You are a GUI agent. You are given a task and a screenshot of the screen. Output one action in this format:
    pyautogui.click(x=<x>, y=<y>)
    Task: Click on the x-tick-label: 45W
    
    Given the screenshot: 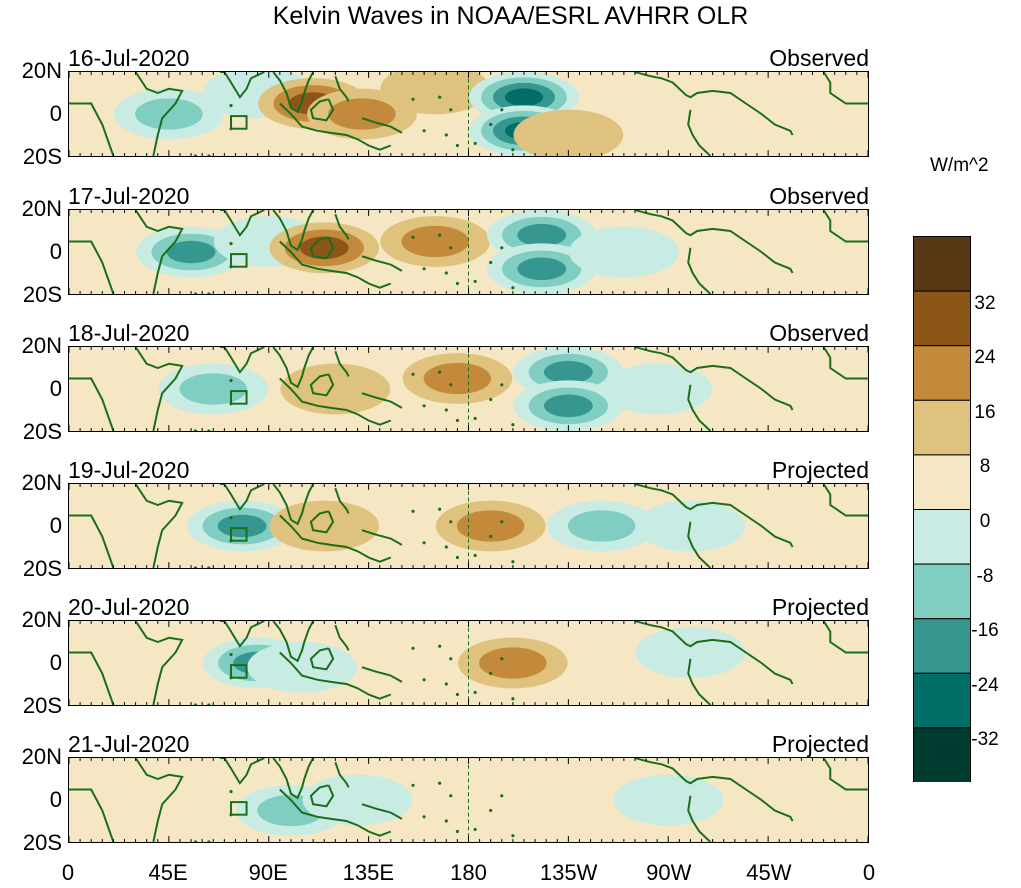 What is the action you would take?
    pyautogui.click(x=769, y=872)
    